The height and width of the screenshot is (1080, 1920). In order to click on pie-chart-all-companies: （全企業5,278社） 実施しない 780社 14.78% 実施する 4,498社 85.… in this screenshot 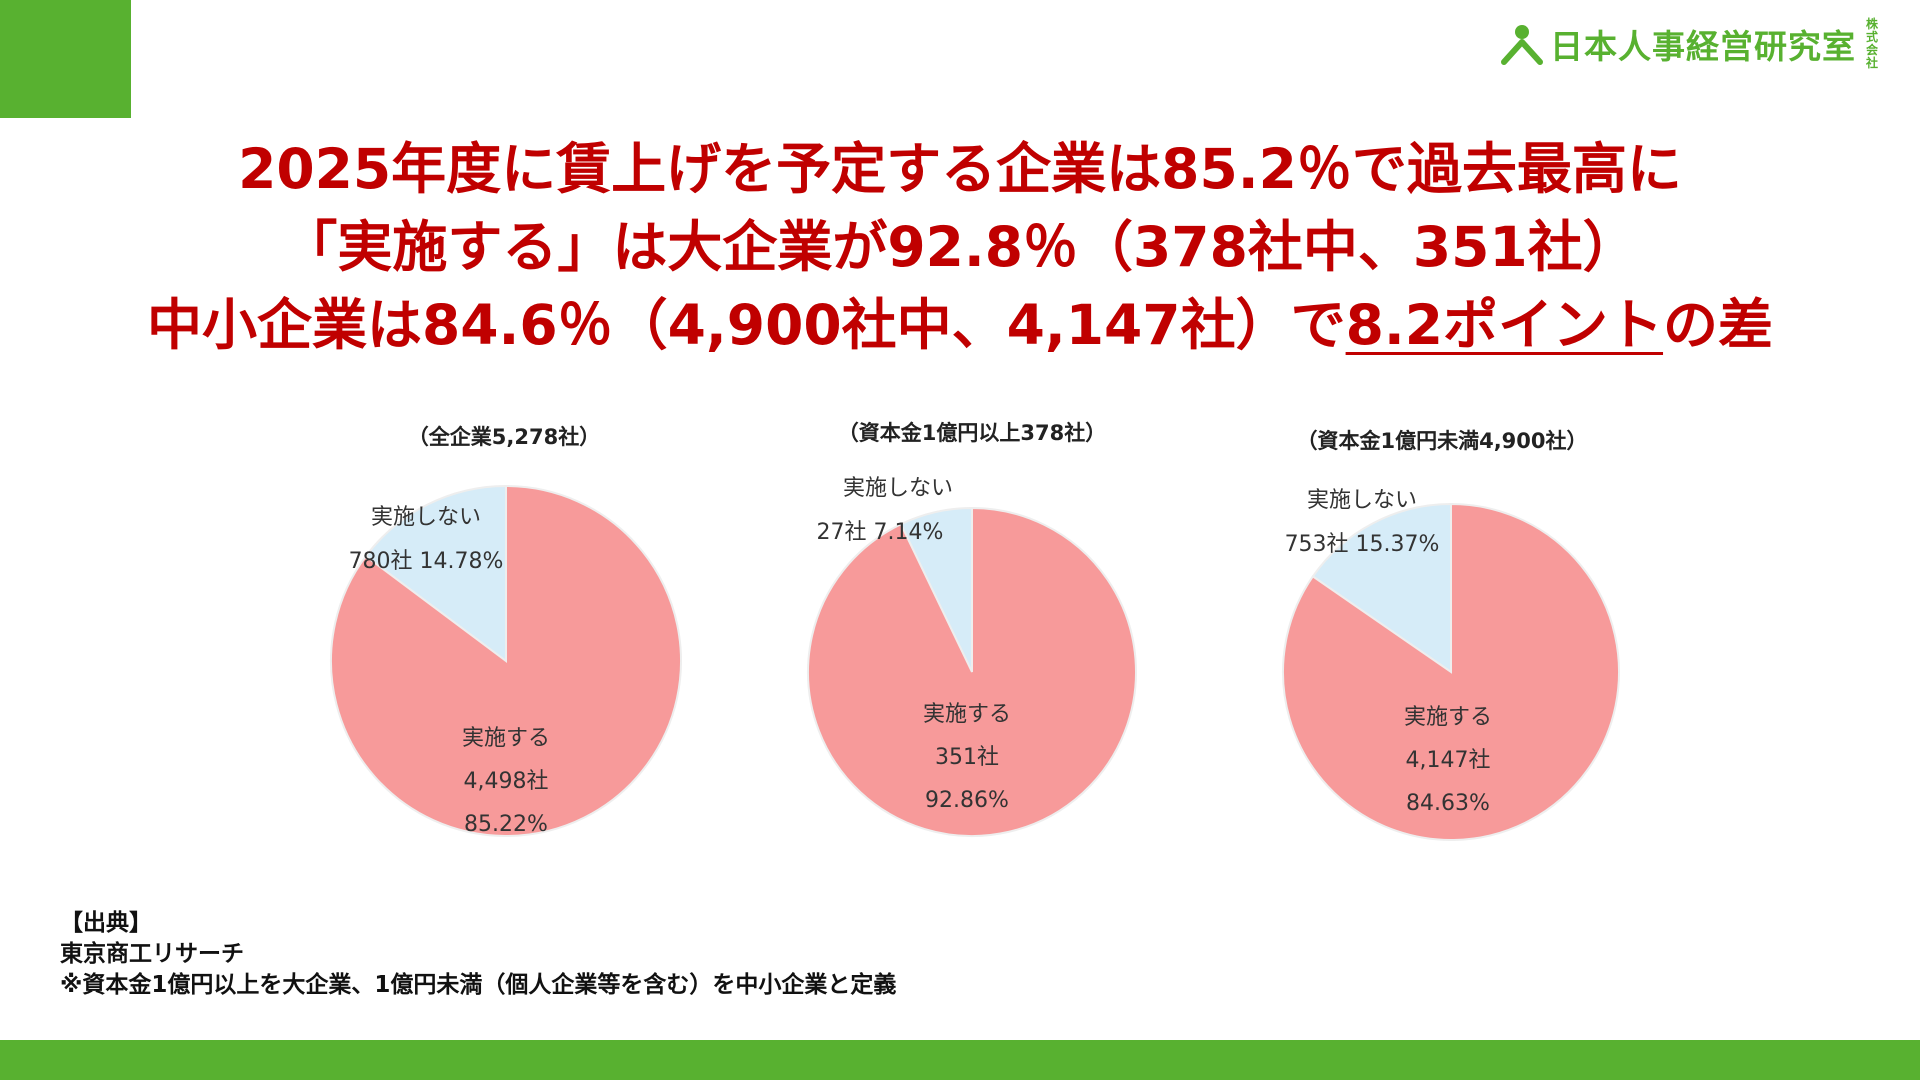, I will do `click(516, 645)`.